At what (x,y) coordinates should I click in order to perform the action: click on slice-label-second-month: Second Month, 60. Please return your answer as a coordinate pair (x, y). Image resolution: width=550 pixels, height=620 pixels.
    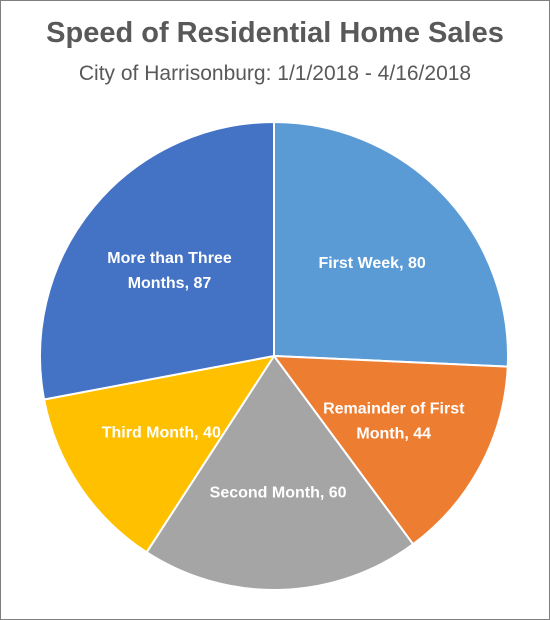
    Looking at the image, I should click on (278, 493).